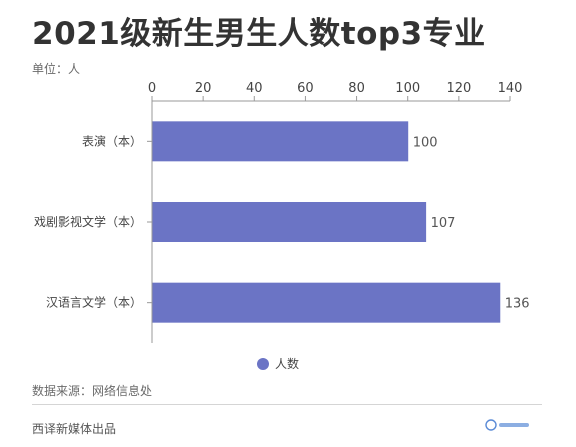 Image resolution: width=576 pixels, height=447 pixels. I want to click on bar-value-label: 107, so click(443, 223).